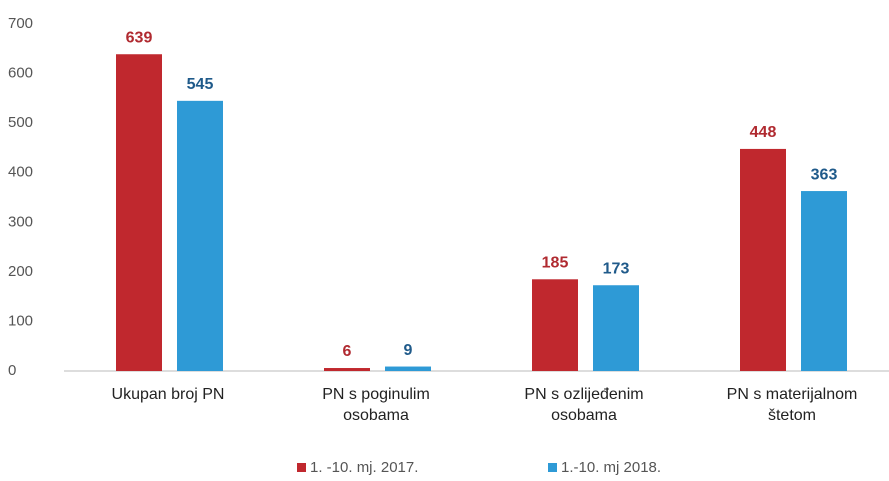 This screenshot has height=481, width=889. I want to click on x-tick-label: PN s materijalnom, so click(792, 394).